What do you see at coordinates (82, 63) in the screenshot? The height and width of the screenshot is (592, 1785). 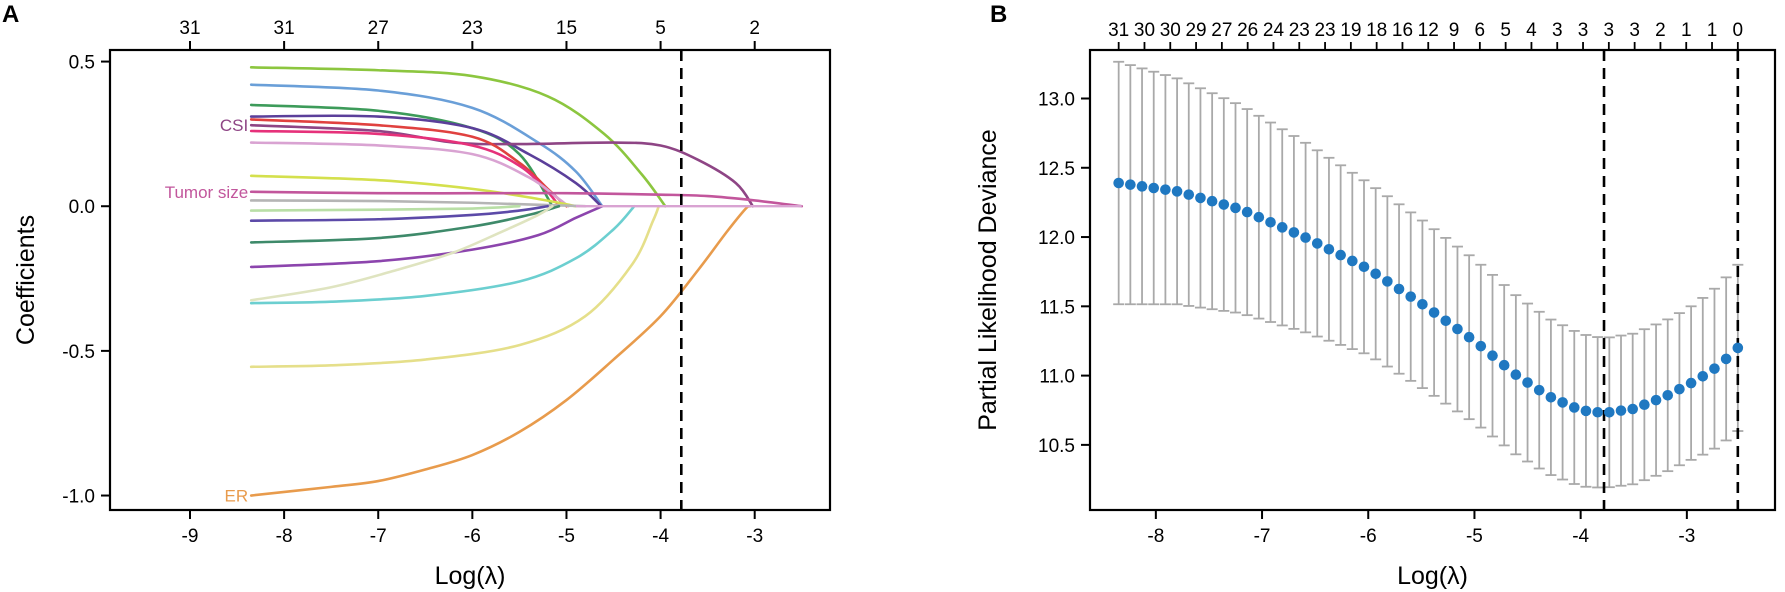 I see `y-tick-label: 0.5` at bounding box center [82, 63].